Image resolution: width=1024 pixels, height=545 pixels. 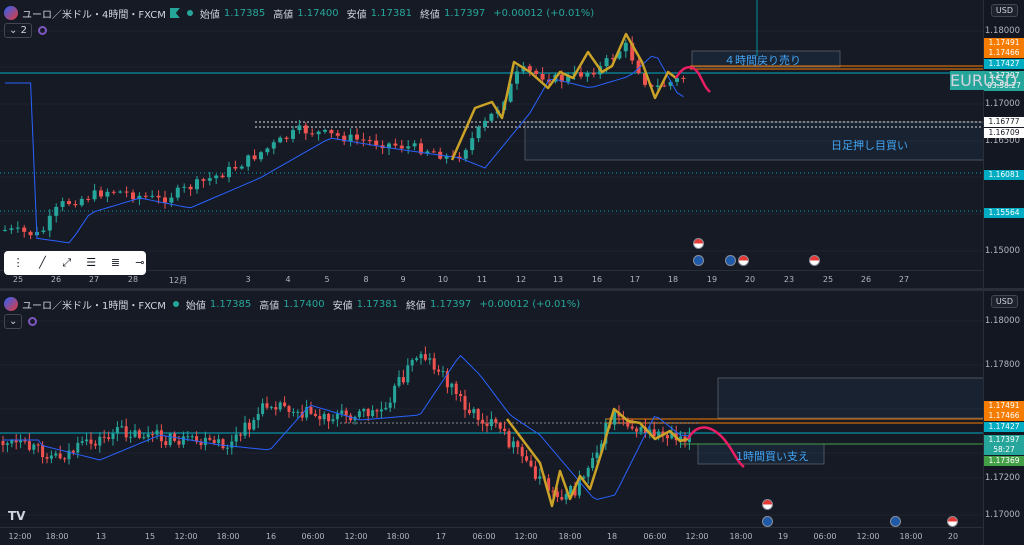 What do you see at coordinates (482, 279) in the screenshot?
I see `time-tick-label: 11` at bounding box center [482, 279].